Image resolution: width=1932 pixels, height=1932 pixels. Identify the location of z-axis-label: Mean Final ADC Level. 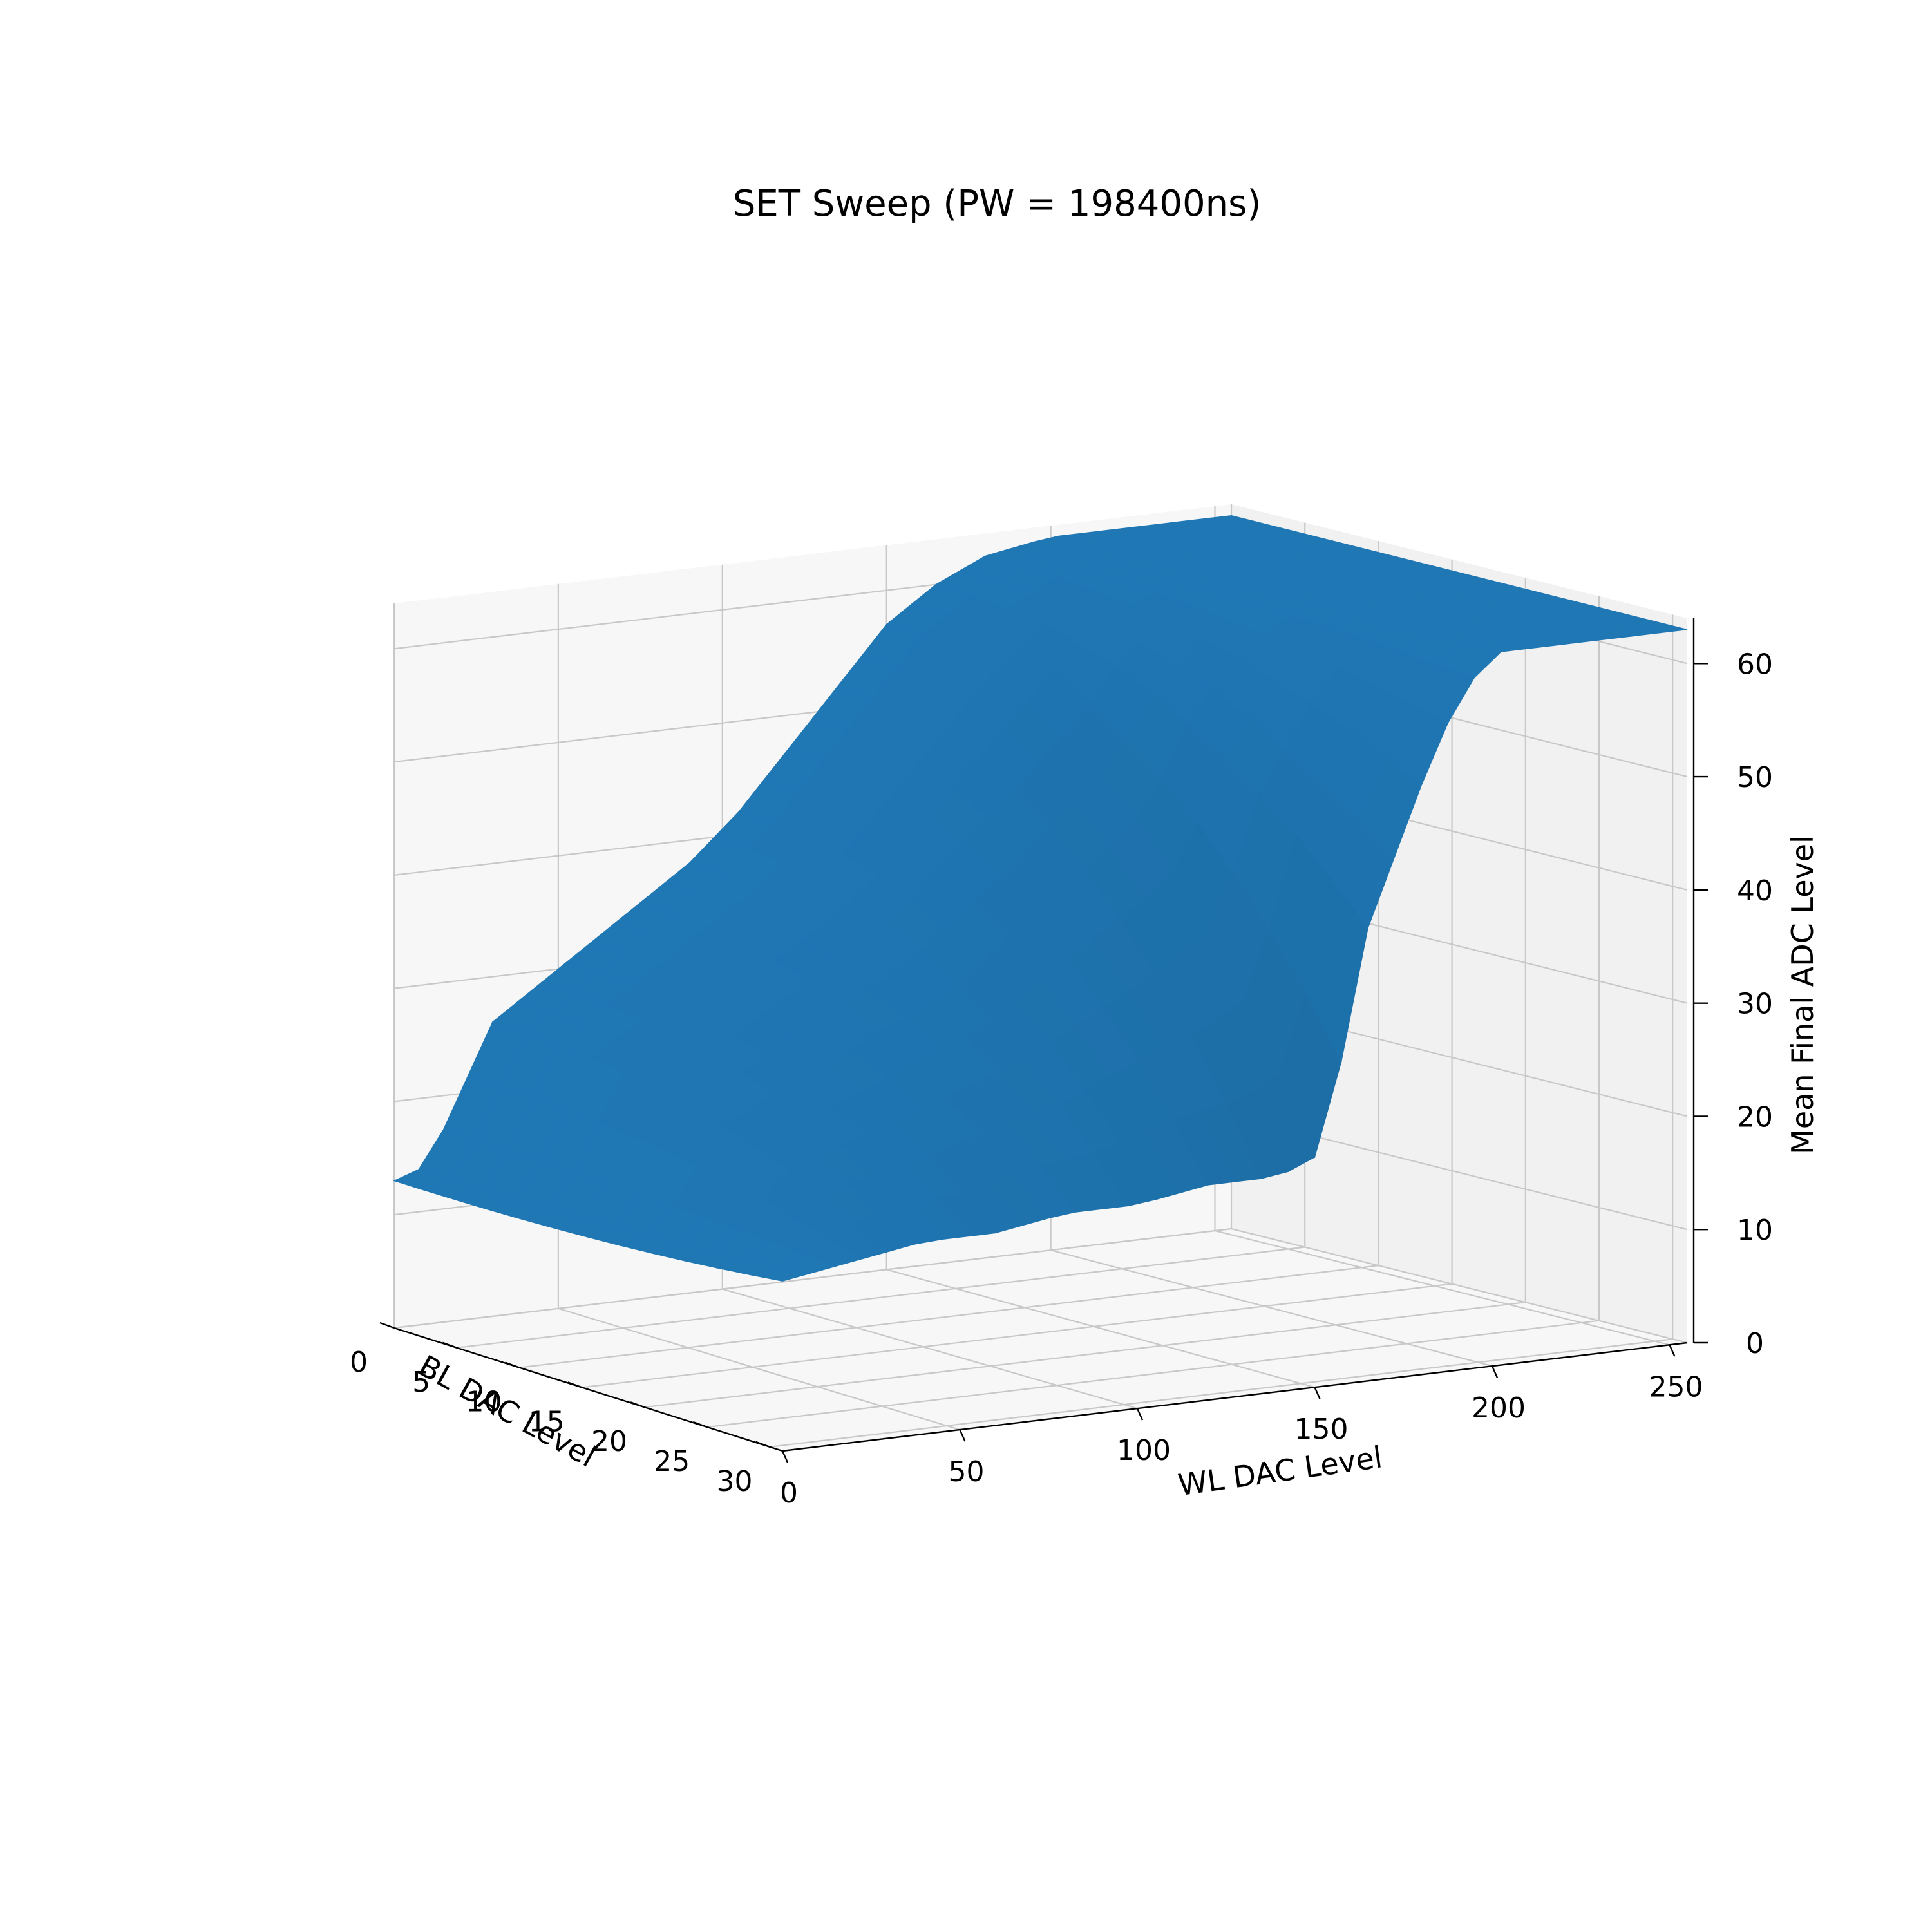
(1803, 995).